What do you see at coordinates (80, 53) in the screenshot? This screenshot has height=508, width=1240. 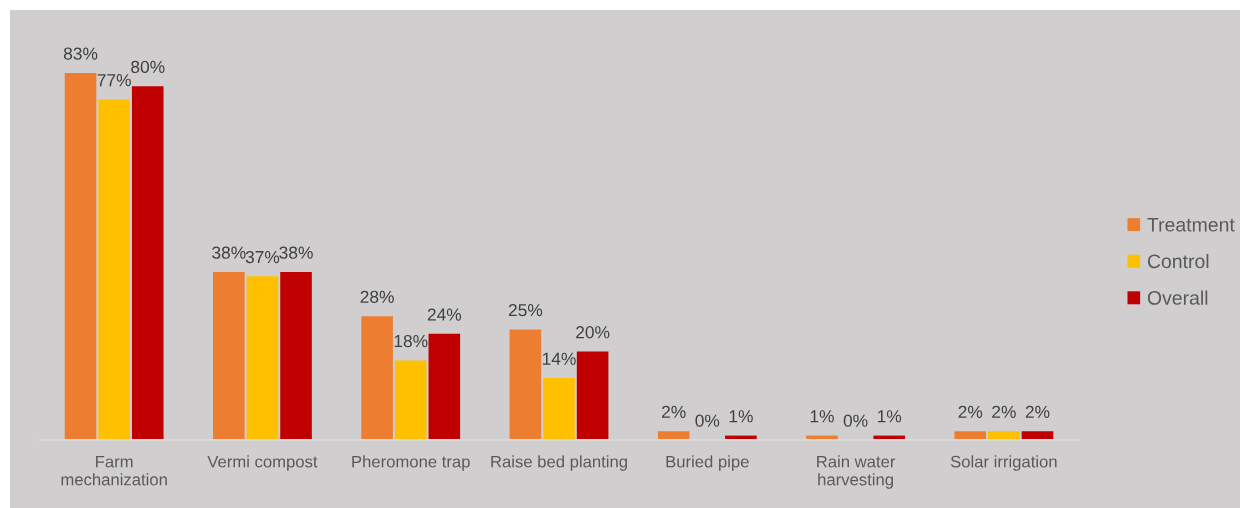 I see `data-label: 83%` at bounding box center [80, 53].